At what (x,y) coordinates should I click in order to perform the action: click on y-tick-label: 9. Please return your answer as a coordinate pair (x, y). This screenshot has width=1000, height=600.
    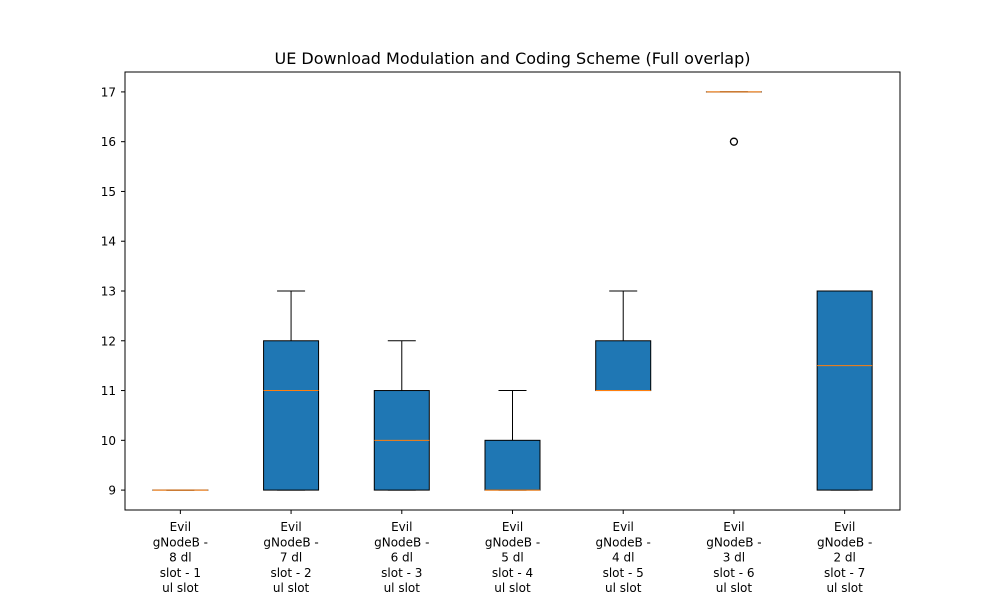
    Looking at the image, I should click on (112, 491).